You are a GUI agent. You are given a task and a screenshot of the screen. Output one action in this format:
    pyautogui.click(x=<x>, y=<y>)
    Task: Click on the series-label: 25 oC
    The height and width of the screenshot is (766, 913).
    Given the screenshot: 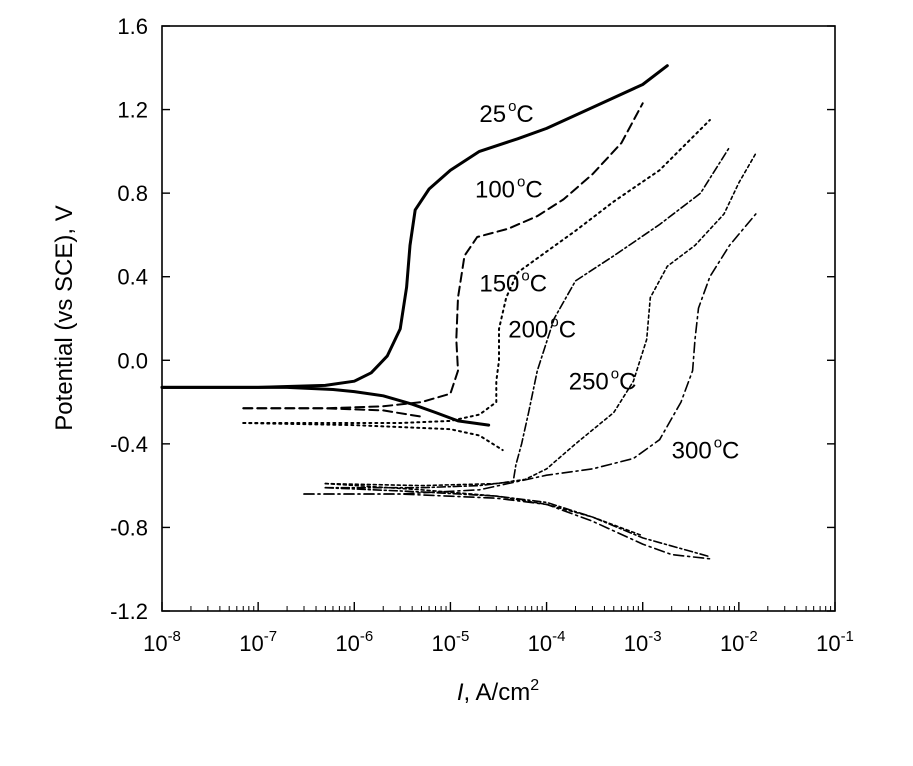 What is the action you would take?
    pyautogui.click(x=506, y=113)
    